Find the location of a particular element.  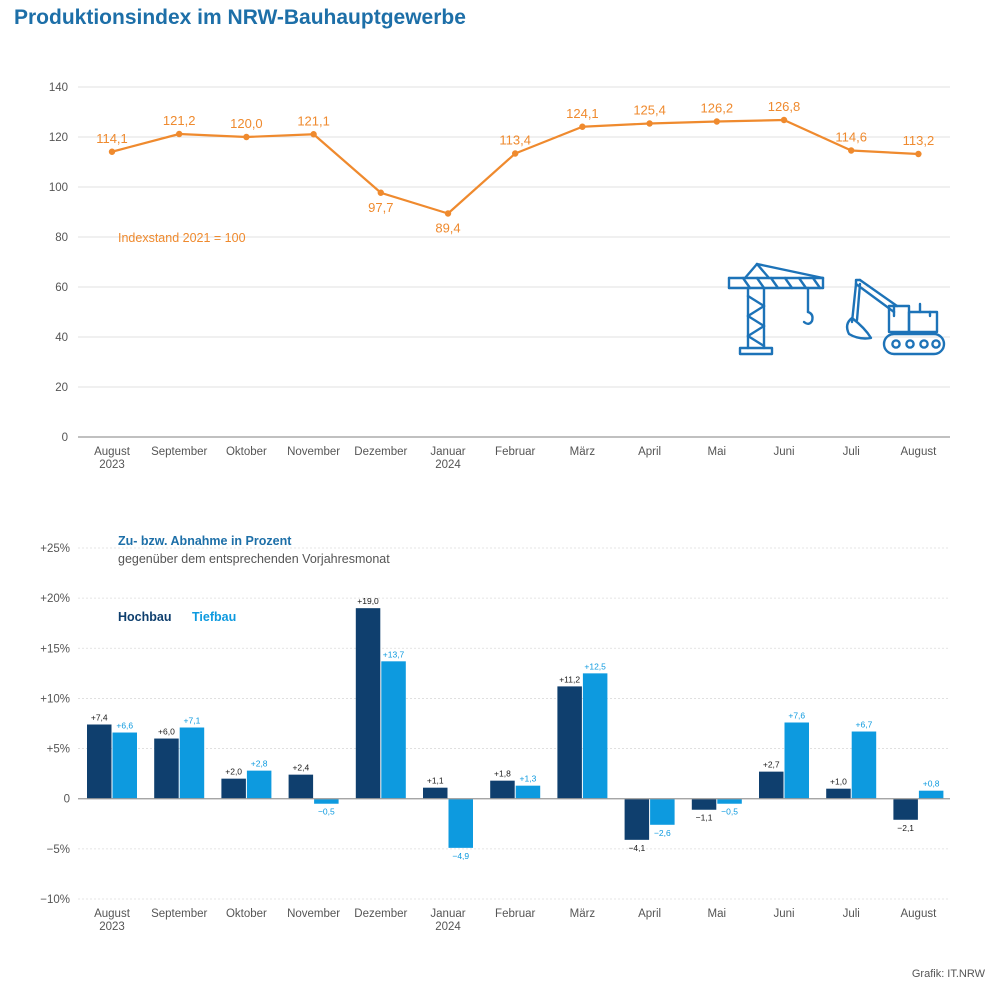

bar-chart-x-tick-label: August is located at coordinates (112, 914).